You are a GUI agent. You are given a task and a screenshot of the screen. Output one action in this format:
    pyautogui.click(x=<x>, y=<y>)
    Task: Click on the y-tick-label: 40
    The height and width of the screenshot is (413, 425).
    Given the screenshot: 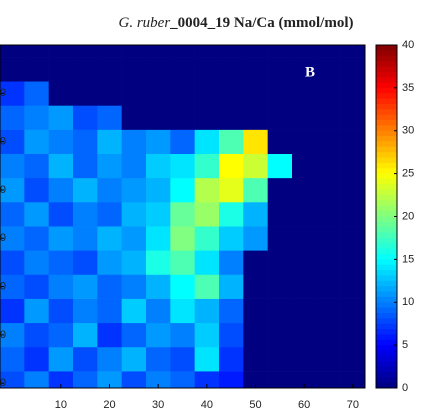 What is the action you would take?
    pyautogui.click(x=3, y=190)
    